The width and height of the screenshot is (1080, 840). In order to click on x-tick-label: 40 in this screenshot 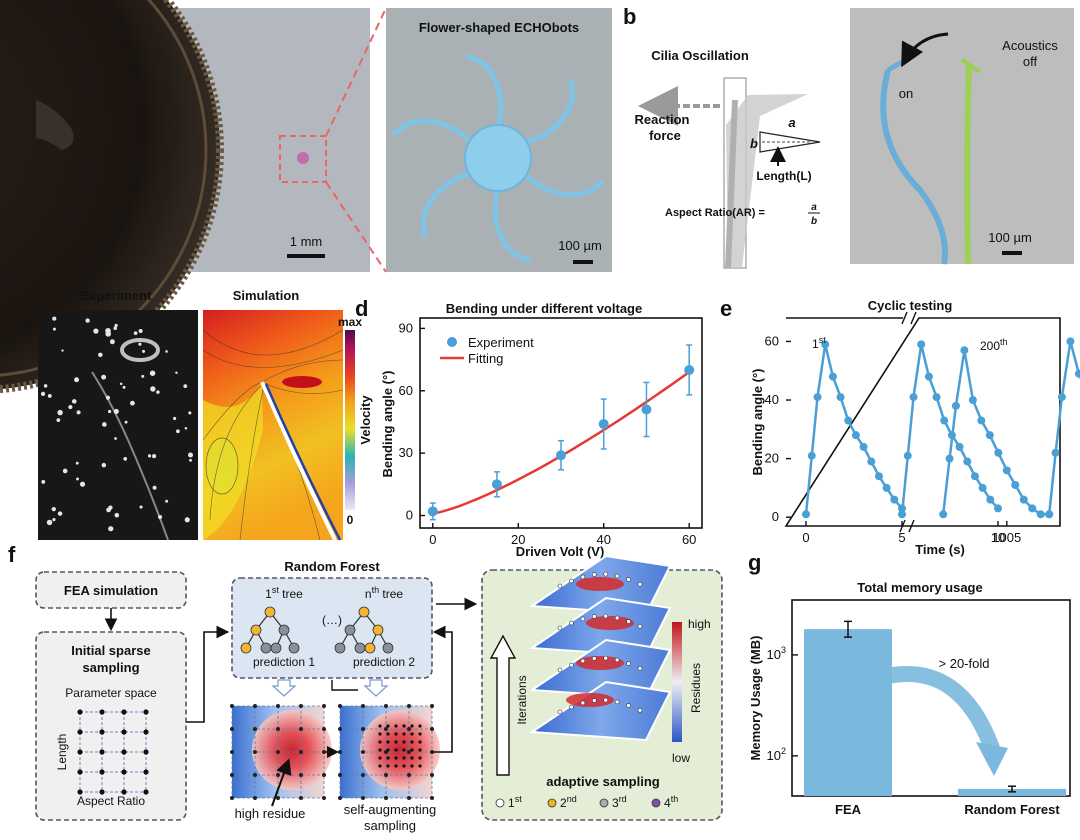, I will do `click(603, 539)`.